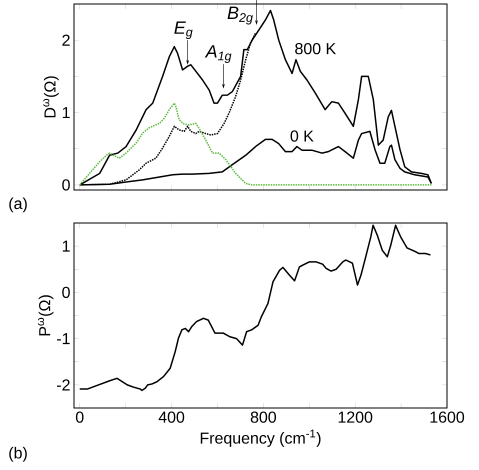 This screenshot has width=479, height=470. Describe the element at coordinates (355, 417) in the screenshot. I see `x-tick-label: 1200` at that location.